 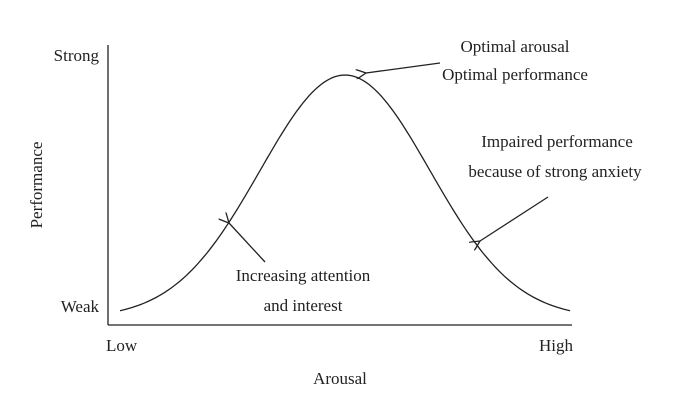 I want to click on annotation: and interest, so click(x=303, y=305).